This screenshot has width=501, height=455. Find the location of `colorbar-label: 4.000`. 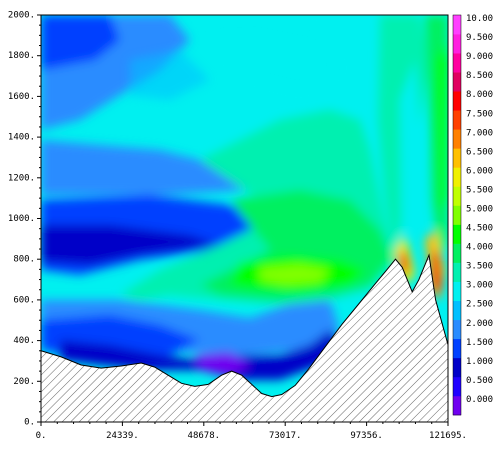

colorbar-label: 4.000 is located at coordinates (479, 248).